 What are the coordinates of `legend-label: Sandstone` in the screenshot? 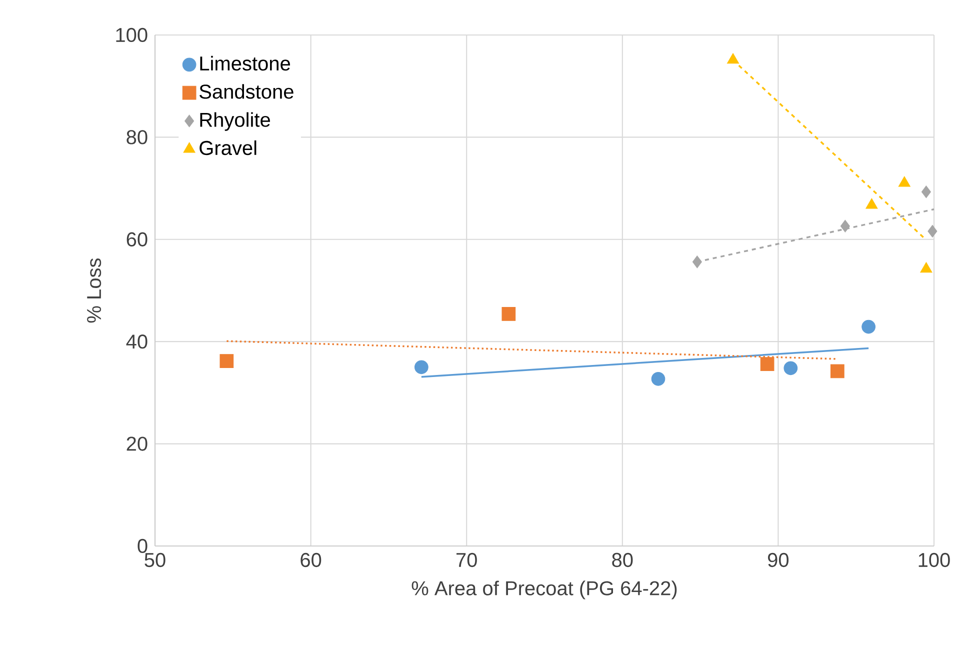 It's located at (247, 91).